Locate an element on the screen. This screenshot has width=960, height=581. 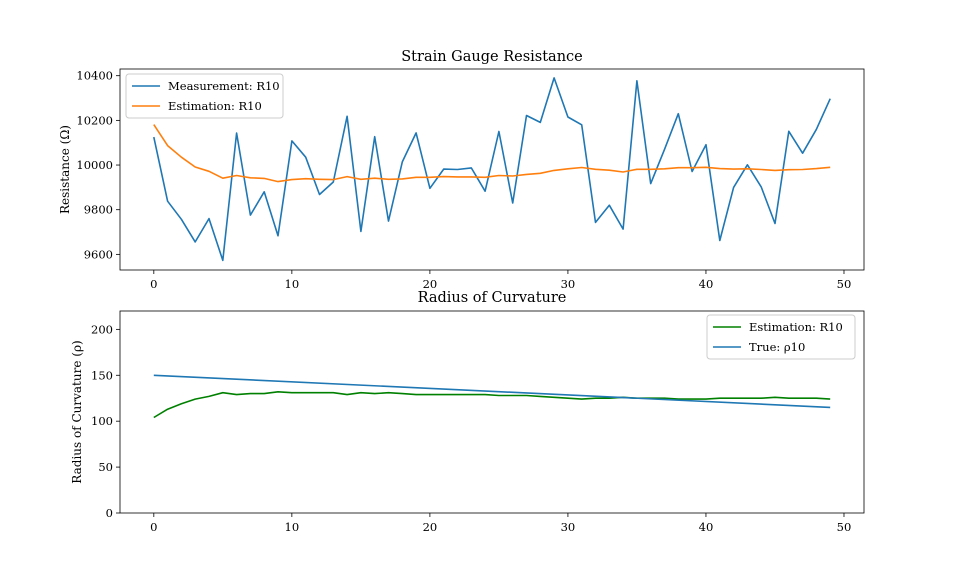
y-tick-label: 200 is located at coordinates (102, 329).